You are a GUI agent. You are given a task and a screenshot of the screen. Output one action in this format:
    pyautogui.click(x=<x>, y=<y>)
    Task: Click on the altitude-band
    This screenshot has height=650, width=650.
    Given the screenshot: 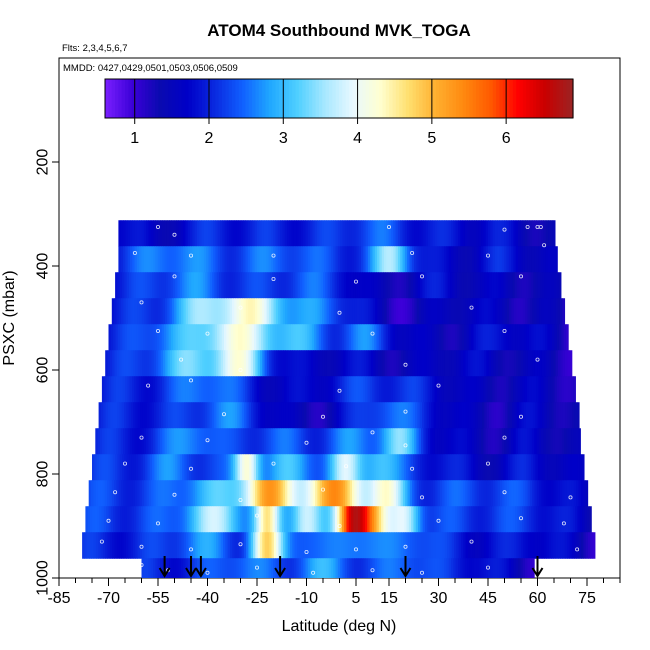 What is the action you would take?
    pyautogui.click(x=338, y=337)
    